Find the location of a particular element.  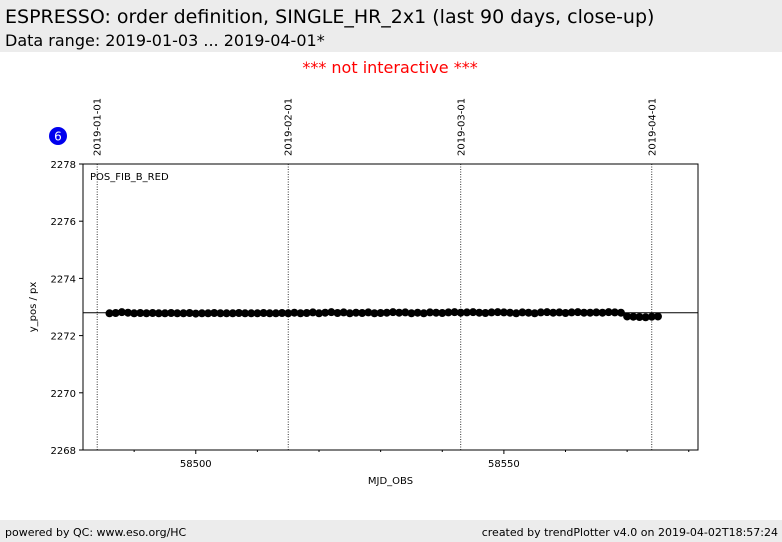

series-label: POS_FIB_B_RED is located at coordinates (129, 177).